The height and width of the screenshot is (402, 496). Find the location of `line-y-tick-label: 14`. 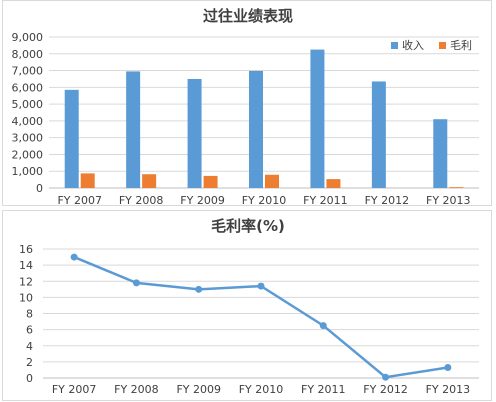

line-y-tick-label: 14 is located at coordinates (26, 265).